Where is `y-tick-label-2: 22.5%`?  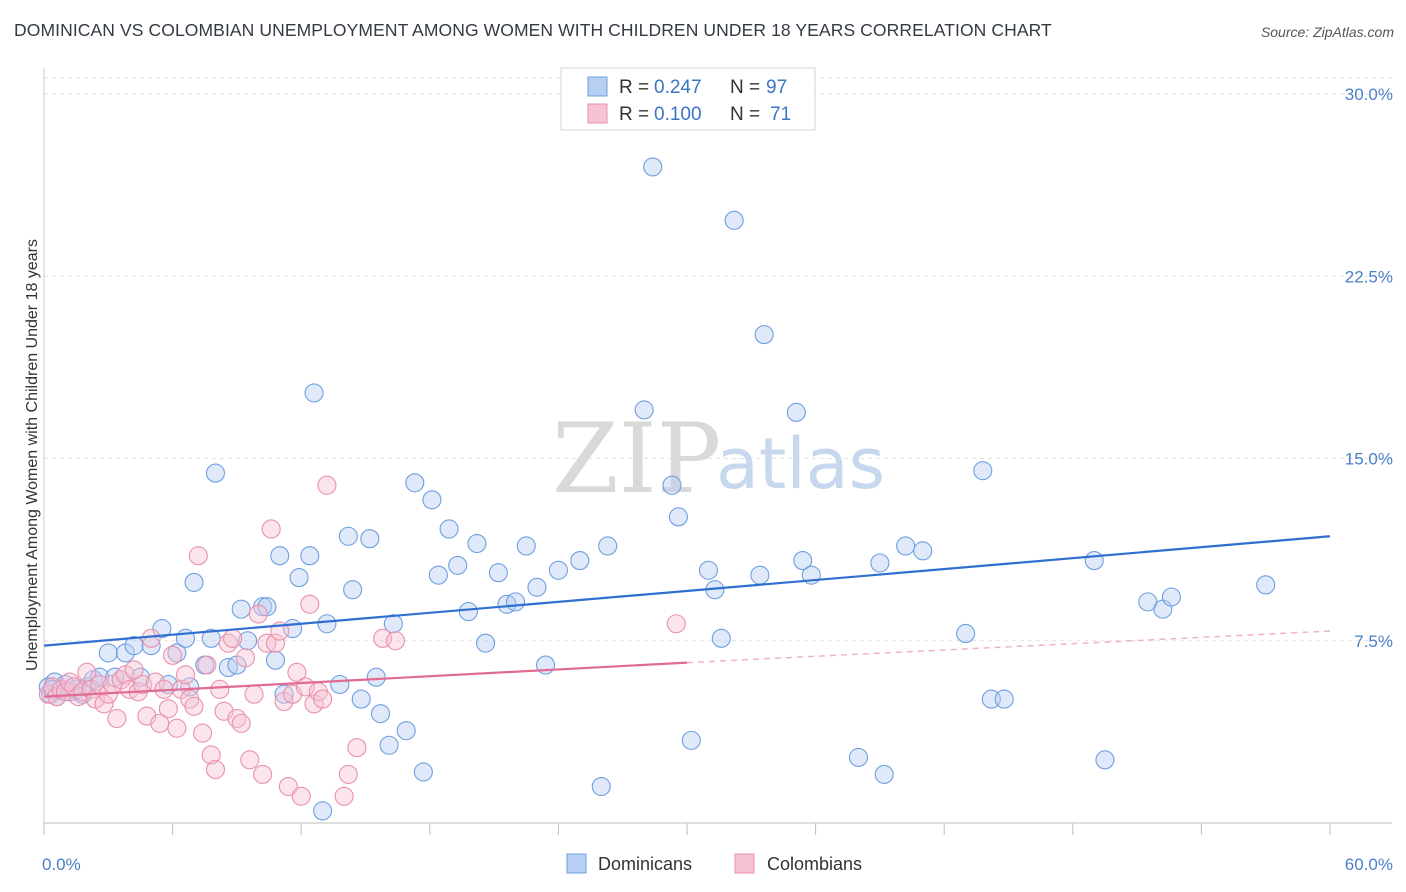 y-tick-label-2: 22.5% is located at coordinates (1369, 276).